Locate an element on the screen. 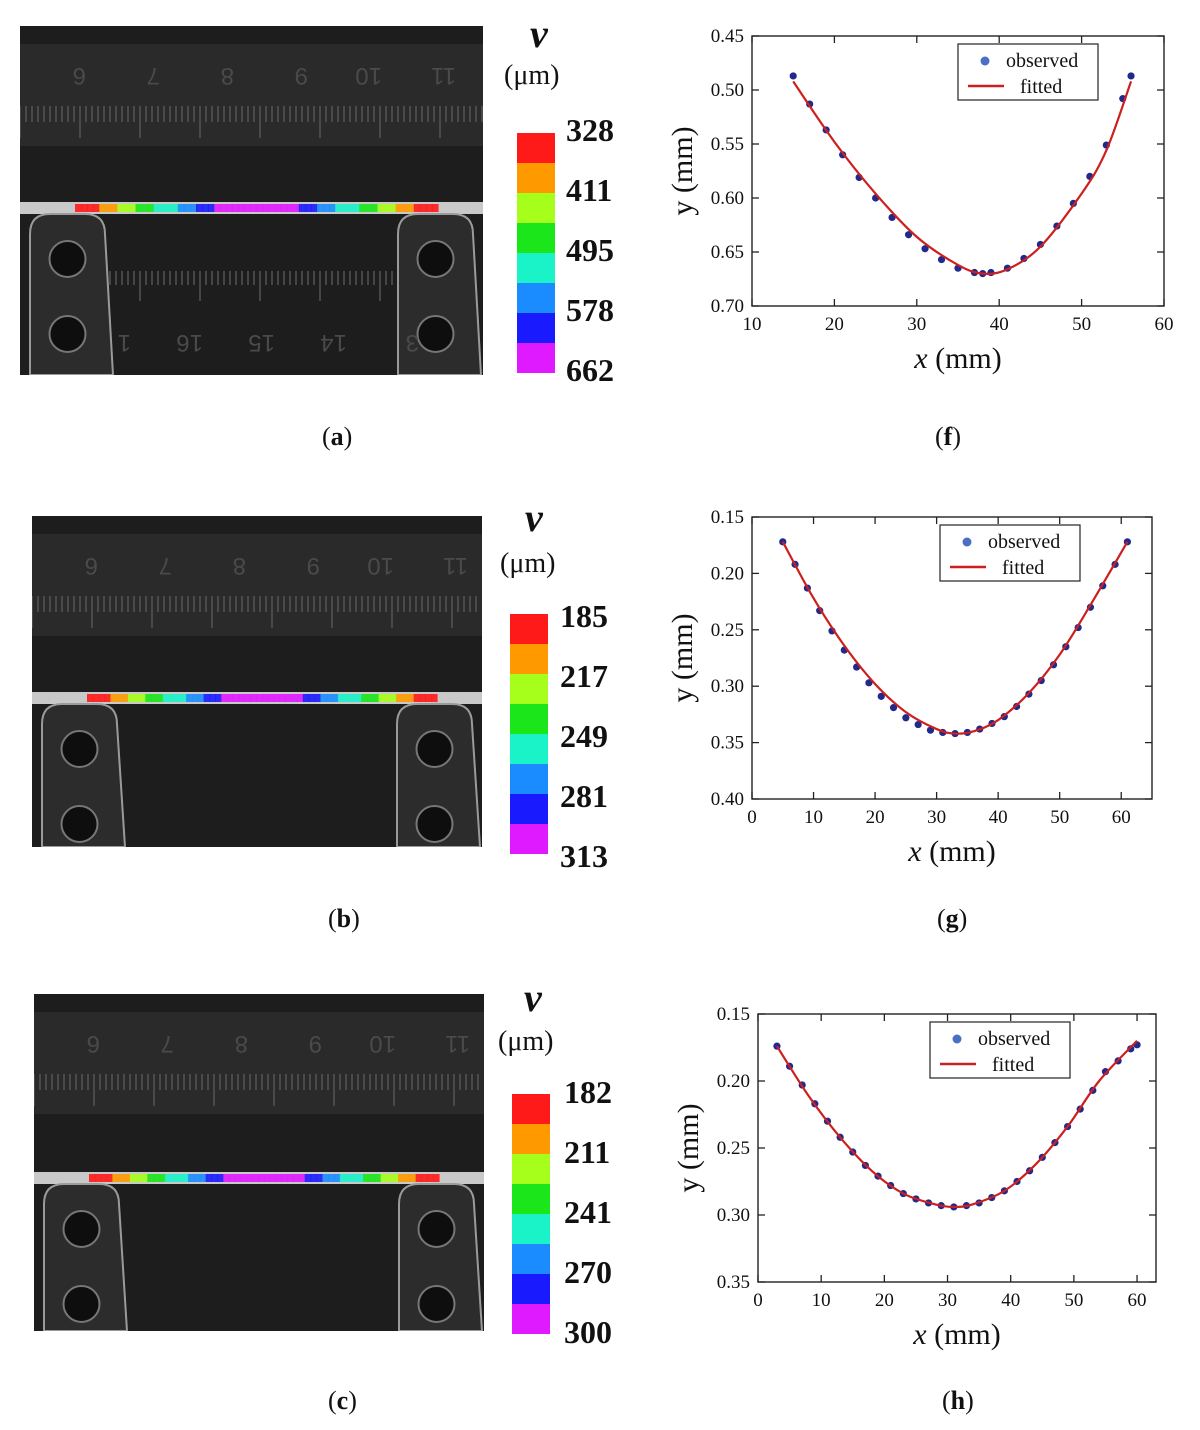 Image resolution: width=1200 pixels, height=1430 pixels. colorbar-tick-label: 281 is located at coordinates (584, 796).